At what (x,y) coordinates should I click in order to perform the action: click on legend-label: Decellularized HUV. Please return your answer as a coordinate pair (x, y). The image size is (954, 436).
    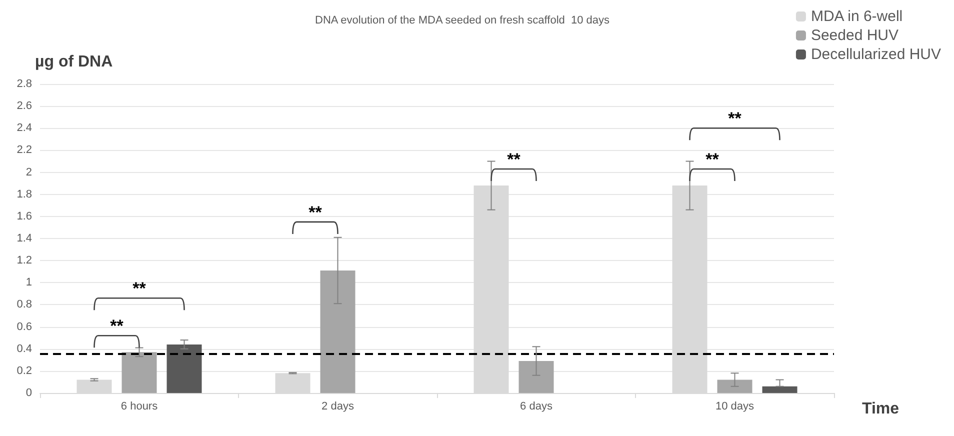
    Looking at the image, I should click on (876, 54).